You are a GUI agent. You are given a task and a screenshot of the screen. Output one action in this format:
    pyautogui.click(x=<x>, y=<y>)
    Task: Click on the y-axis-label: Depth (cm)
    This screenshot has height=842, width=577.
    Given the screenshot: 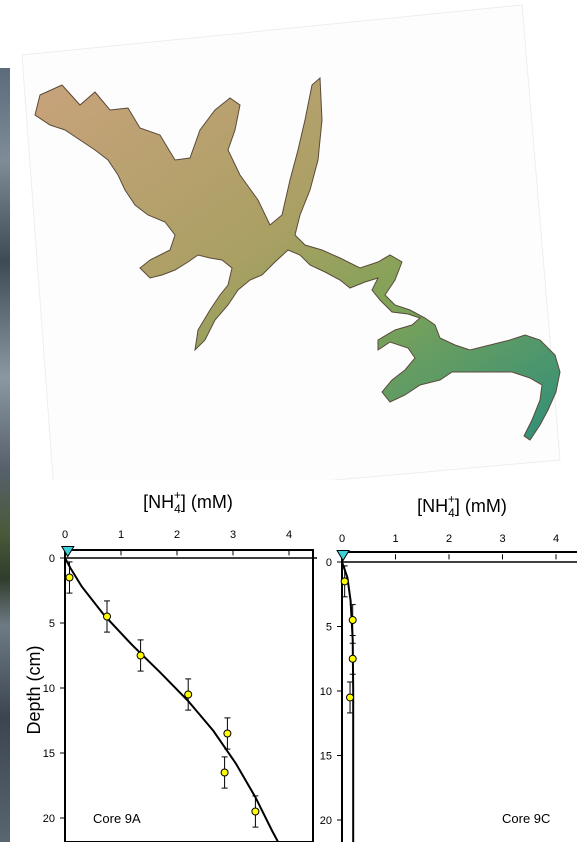 What is the action you would take?
    pyautogui.click(x=34, y=689)
    